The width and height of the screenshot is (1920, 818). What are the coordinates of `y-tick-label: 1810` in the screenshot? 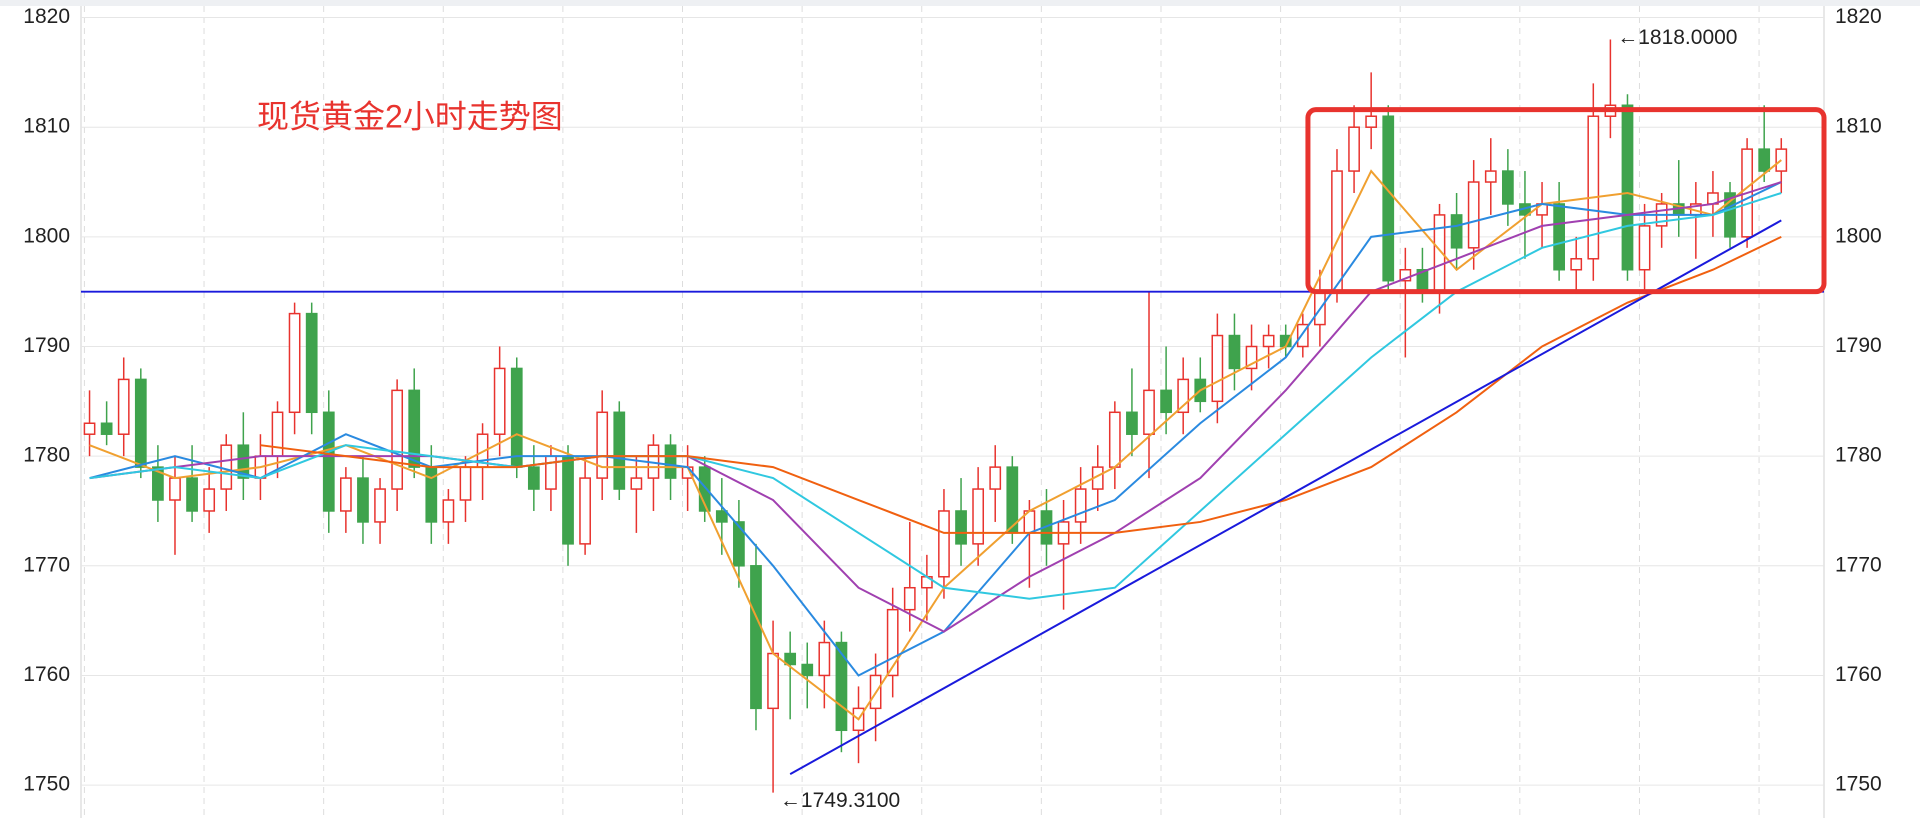 It's located at (46, 126).